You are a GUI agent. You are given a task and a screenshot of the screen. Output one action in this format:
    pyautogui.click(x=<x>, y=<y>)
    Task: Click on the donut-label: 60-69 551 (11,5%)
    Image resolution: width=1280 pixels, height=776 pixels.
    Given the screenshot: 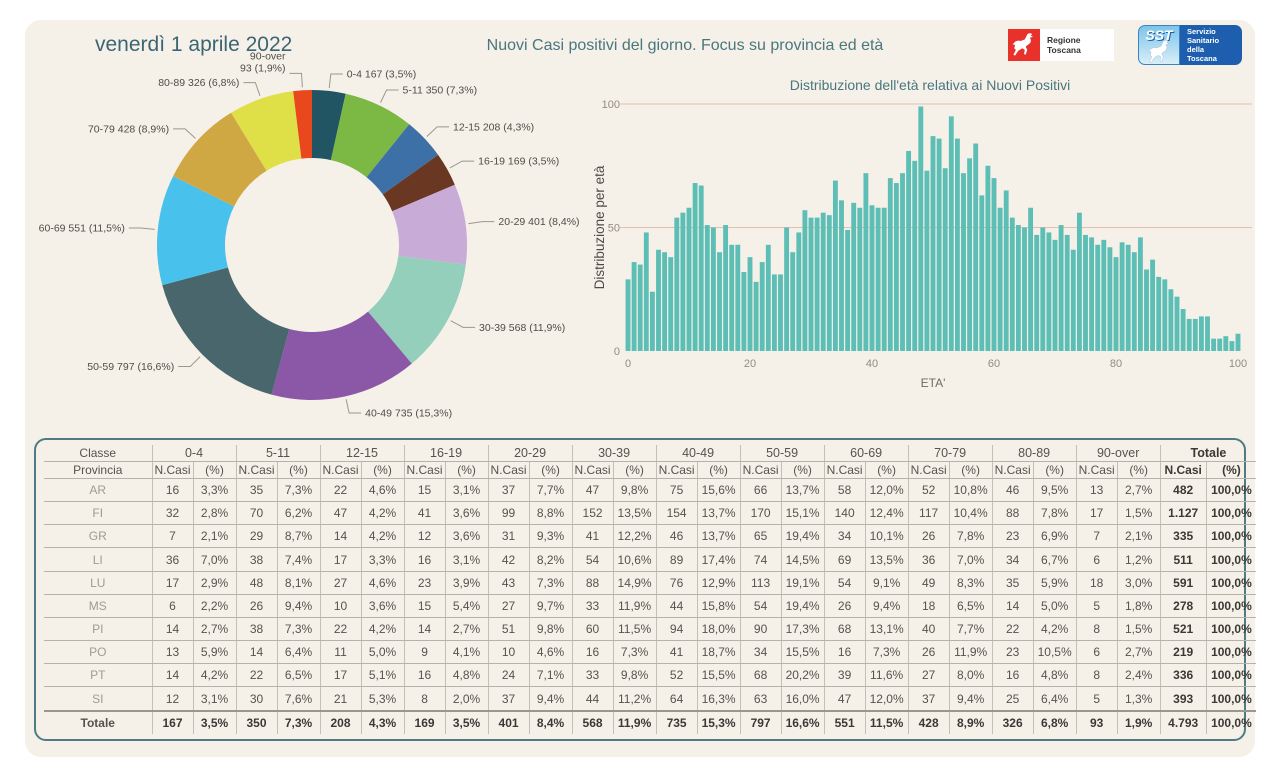 What is the action you would take?
    pyautogui.click(x=82, y=228)
    